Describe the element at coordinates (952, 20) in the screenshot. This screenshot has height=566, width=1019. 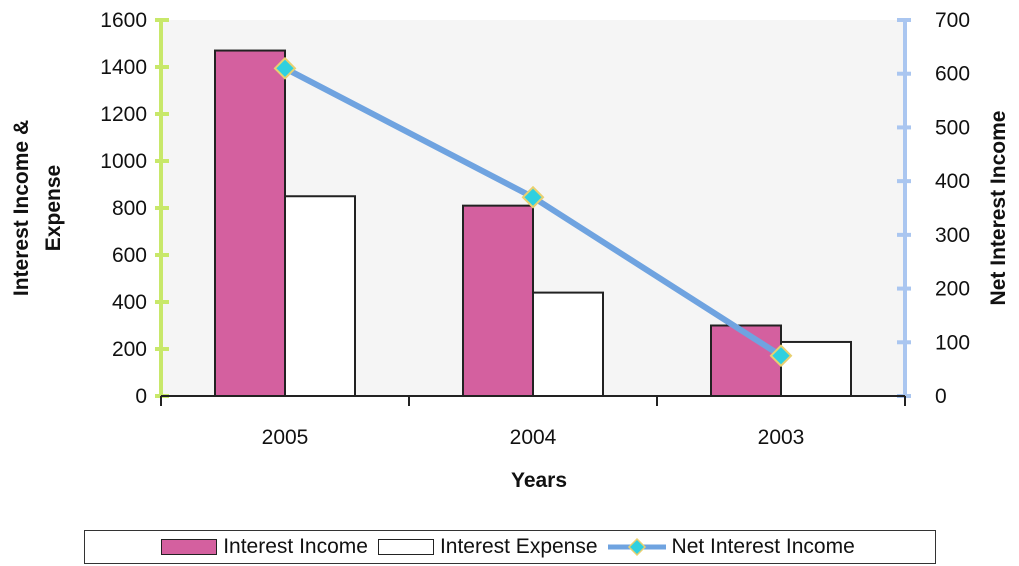
I see `right-tick-label: 700` at that location.